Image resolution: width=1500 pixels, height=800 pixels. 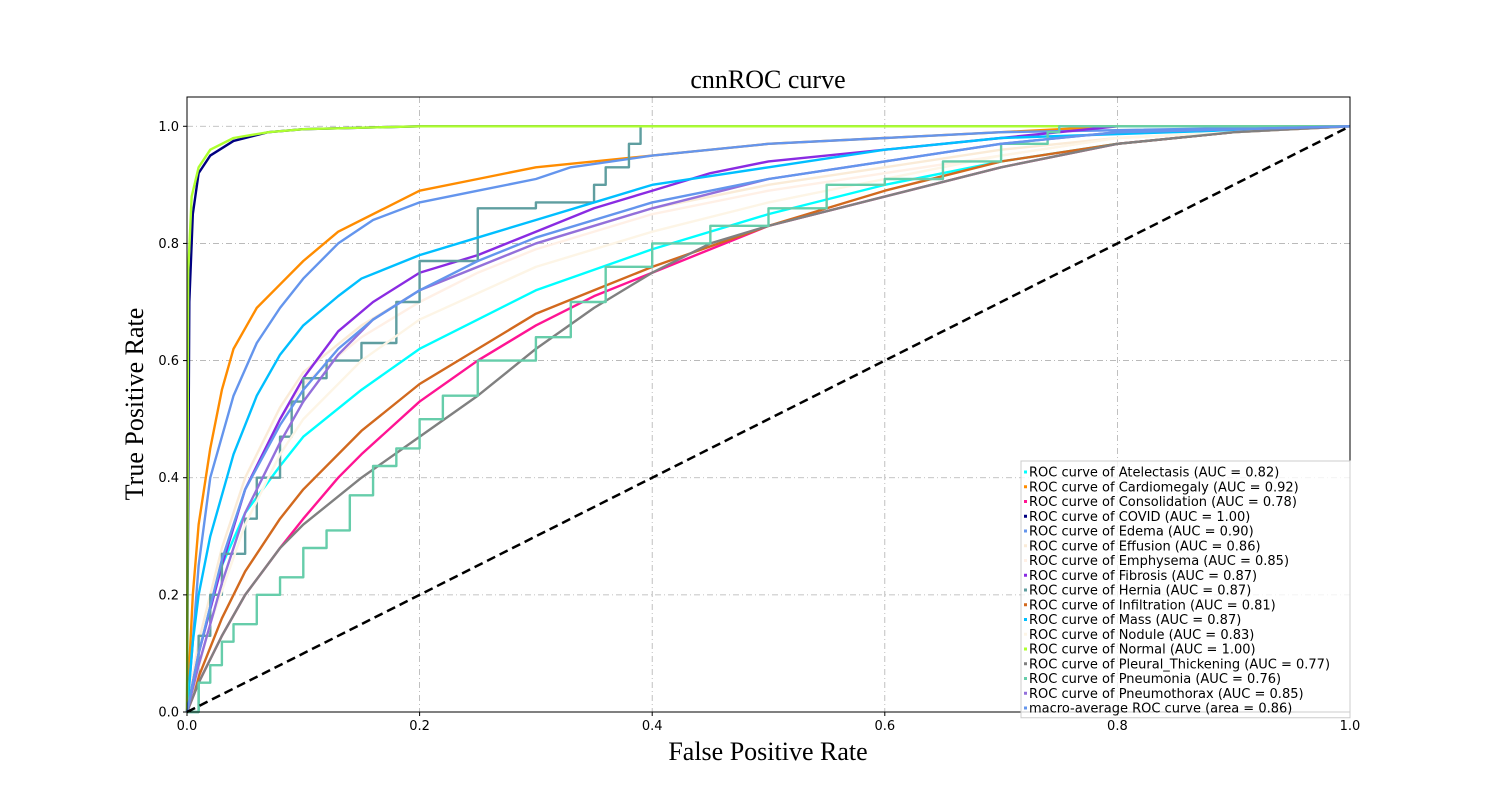 What do you see at coordinates (1159, 561) in the screenshot?
I see `legend-label-6: ROC curve of Emphysema (AUC = 0.85)` at bounding box center [1159, 561].